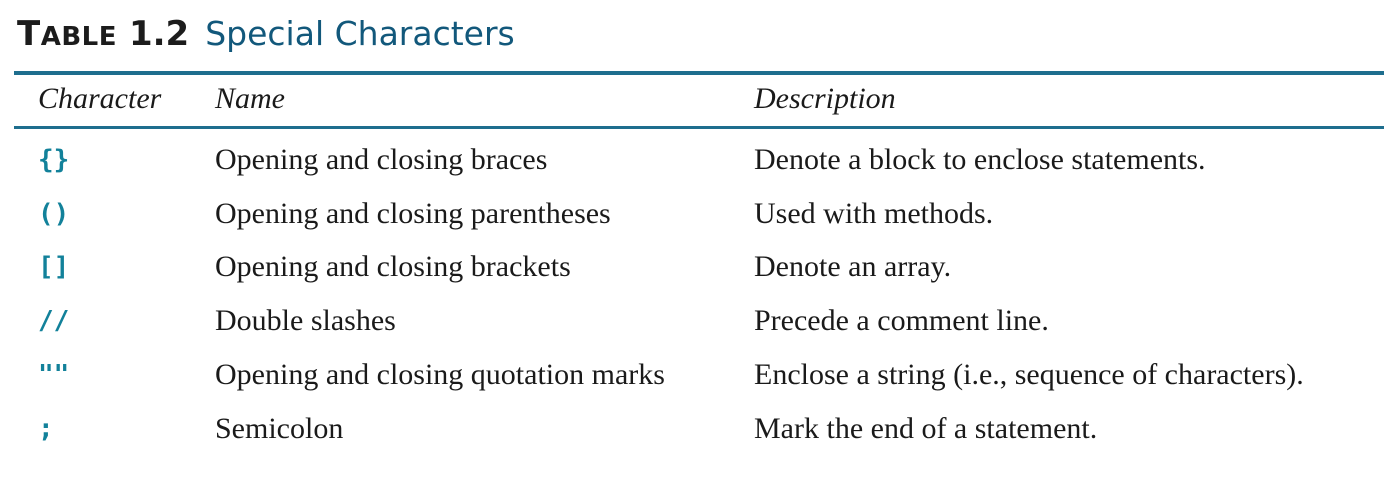 This screenshot has height=481, width=1400. I want to click on table-caption: TABLE 1.2 Special Characters, so click(266, 36).